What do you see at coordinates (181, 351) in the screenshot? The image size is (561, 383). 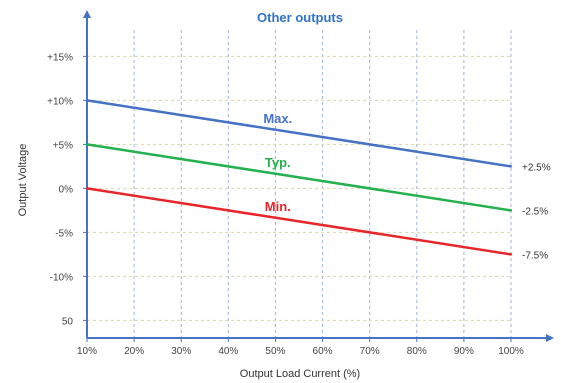 I see `x-tick-label: 30%` at bounding box center [181, 351].